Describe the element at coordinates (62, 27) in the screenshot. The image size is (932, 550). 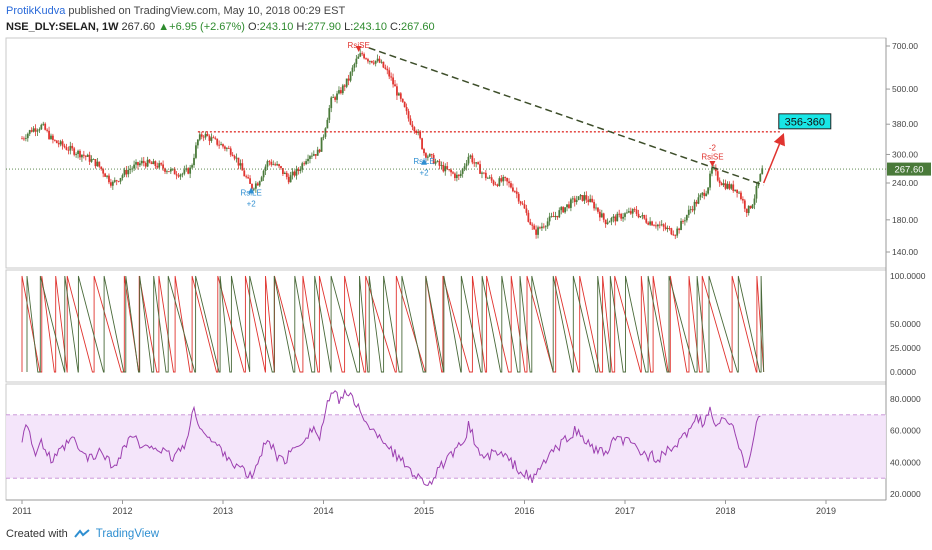
I see `symbol-label: NSE_DLY:SELAN, 1W` at that location.